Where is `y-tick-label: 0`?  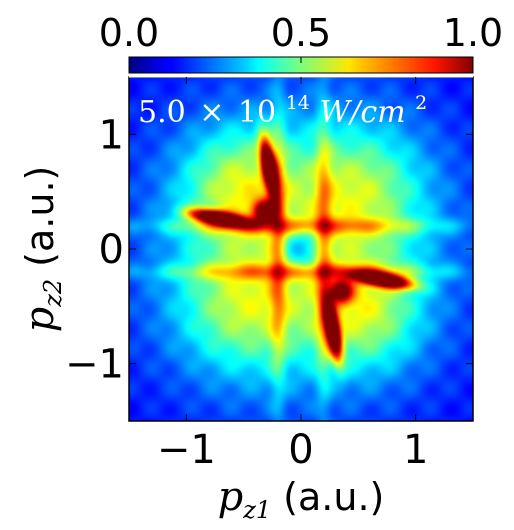
y-tick-label: 0 is located at coordinates (111, 250).